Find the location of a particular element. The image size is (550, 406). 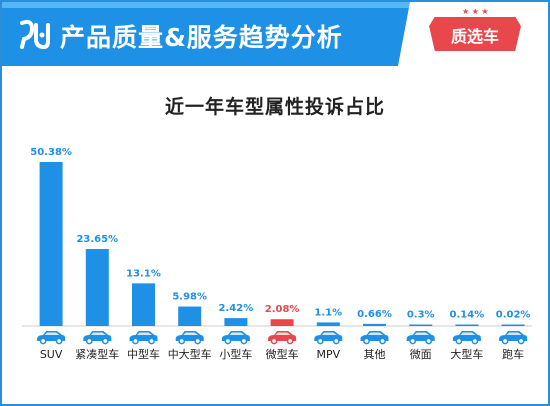

category-label: 大型车 is located at coordinates (466, 354).